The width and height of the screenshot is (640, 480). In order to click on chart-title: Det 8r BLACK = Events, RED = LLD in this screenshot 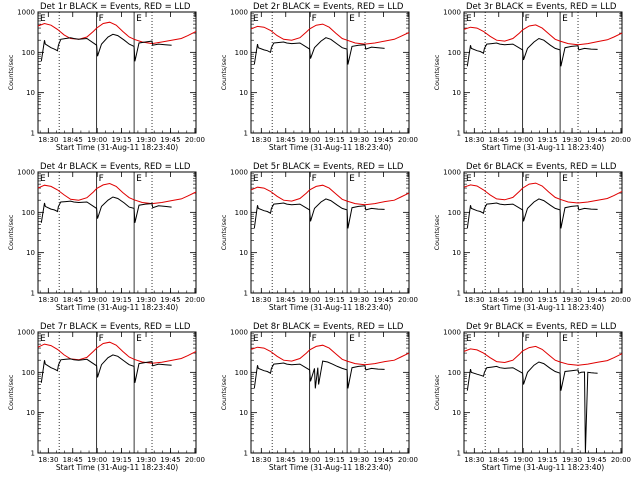, I will do `click(328, 327)`.